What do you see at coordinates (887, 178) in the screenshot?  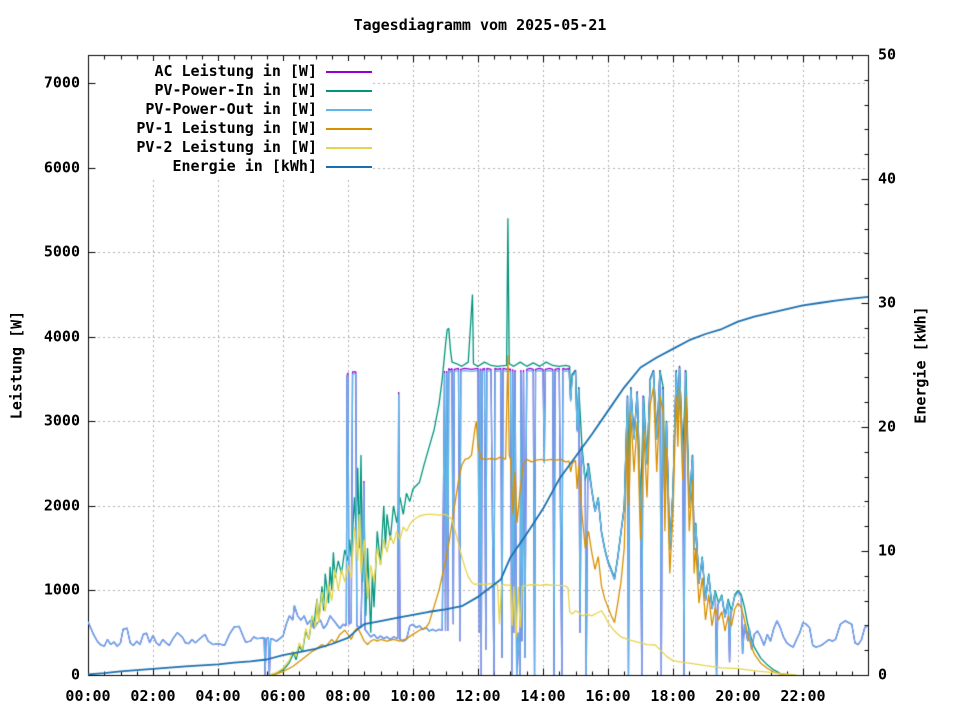 I see `y2-tick-label: 40` at bounding box center [887, 178].